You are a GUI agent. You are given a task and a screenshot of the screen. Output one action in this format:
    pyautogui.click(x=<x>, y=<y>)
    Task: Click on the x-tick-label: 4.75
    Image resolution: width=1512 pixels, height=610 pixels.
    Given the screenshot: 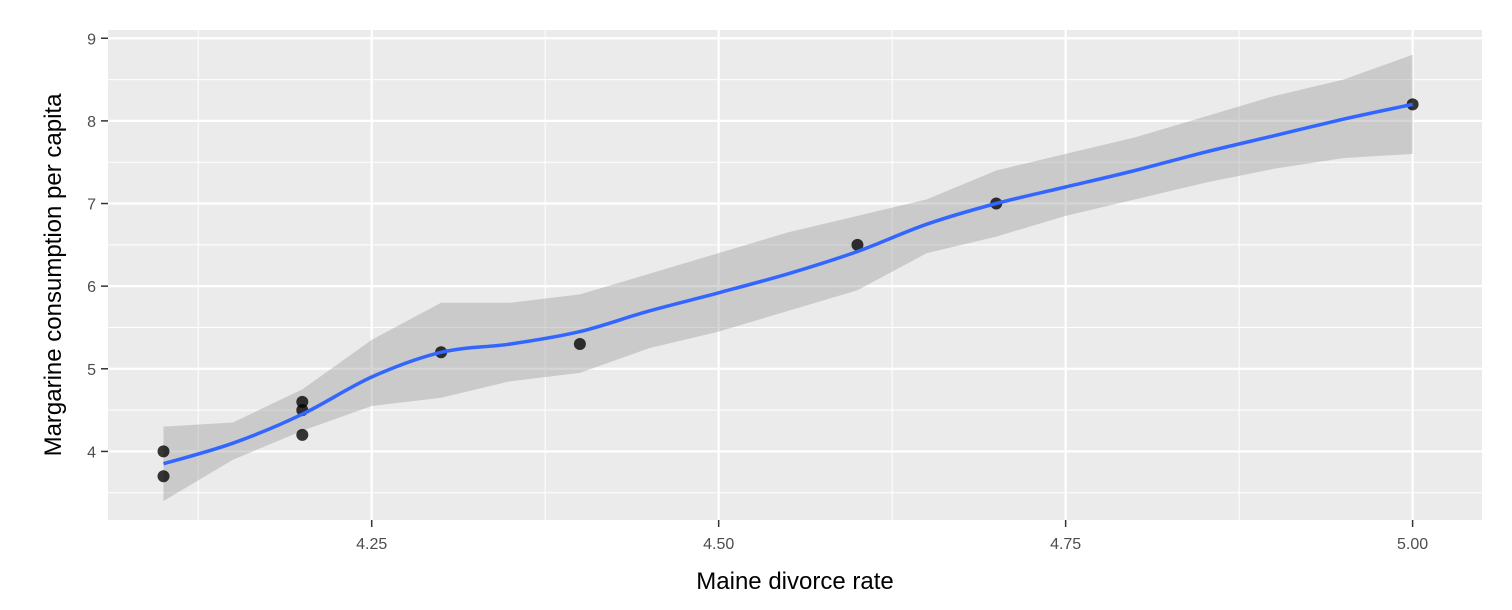 What is the action you would take?
    pyautogui.click(x=1065, y=544)
    